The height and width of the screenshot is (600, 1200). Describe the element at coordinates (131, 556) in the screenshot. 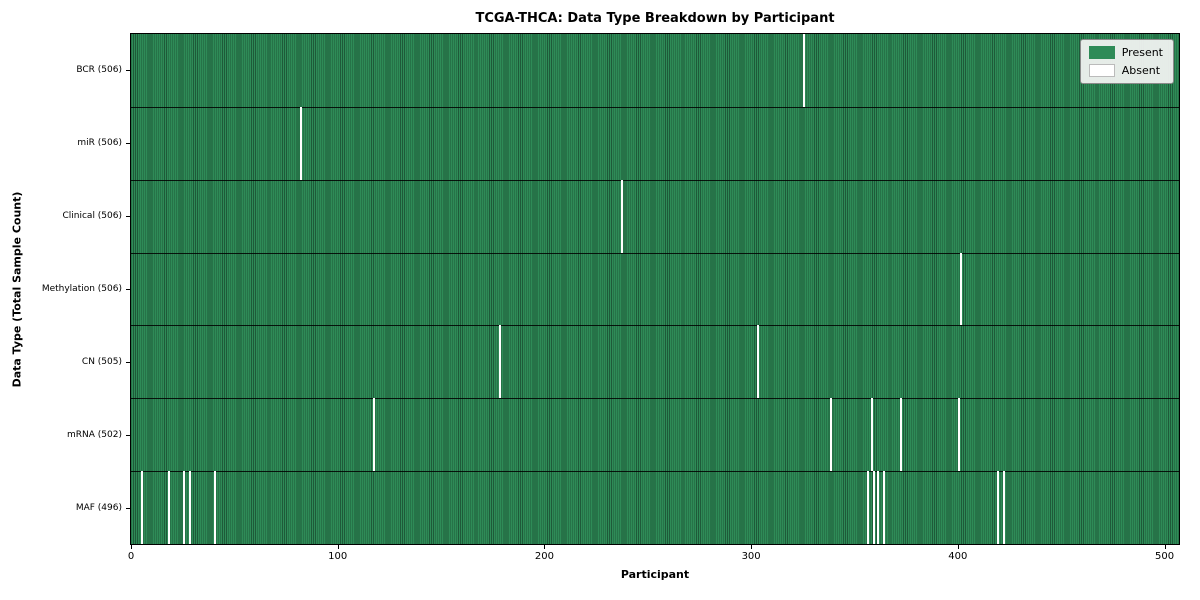

I see `x-tick-label: 0` at that location.